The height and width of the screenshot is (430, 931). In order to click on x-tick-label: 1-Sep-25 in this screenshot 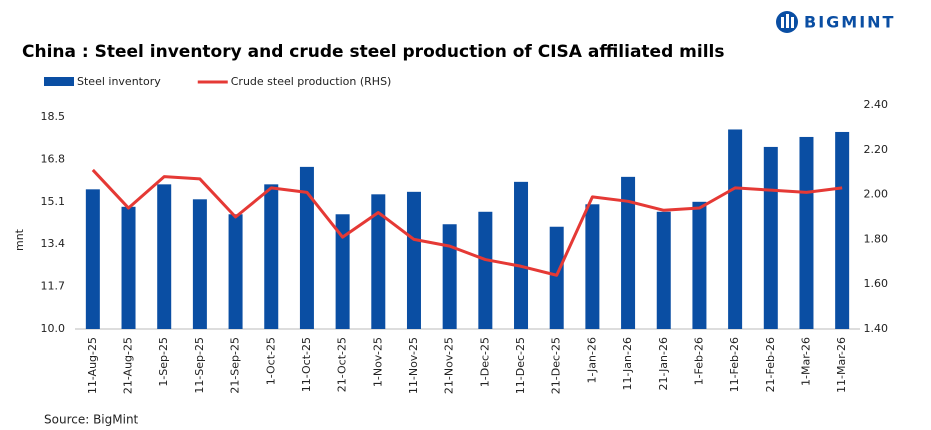, I will do `click(163, 362)`.